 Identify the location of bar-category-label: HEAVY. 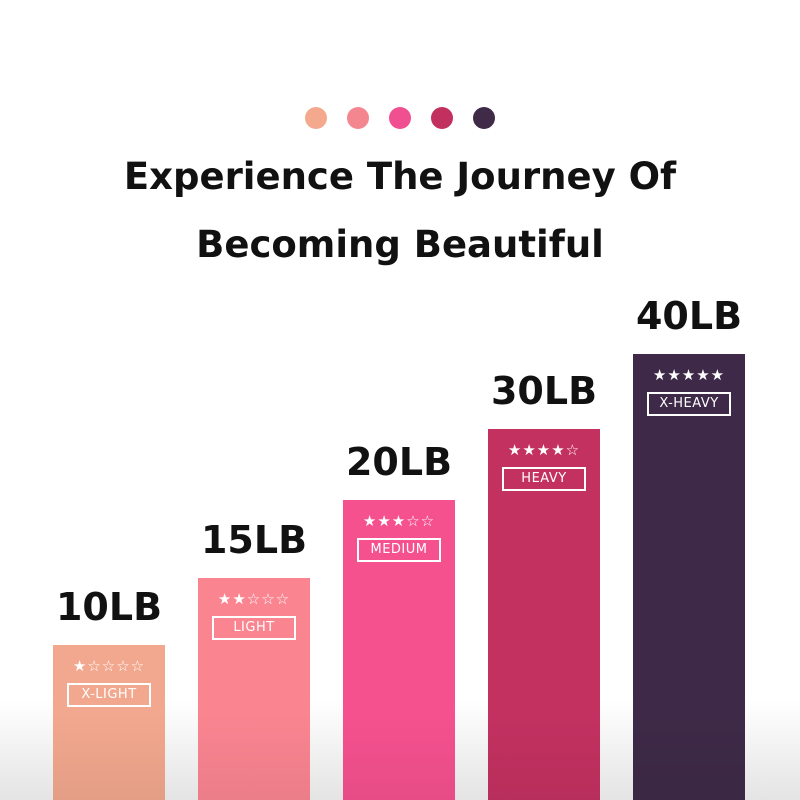
(544, 479).